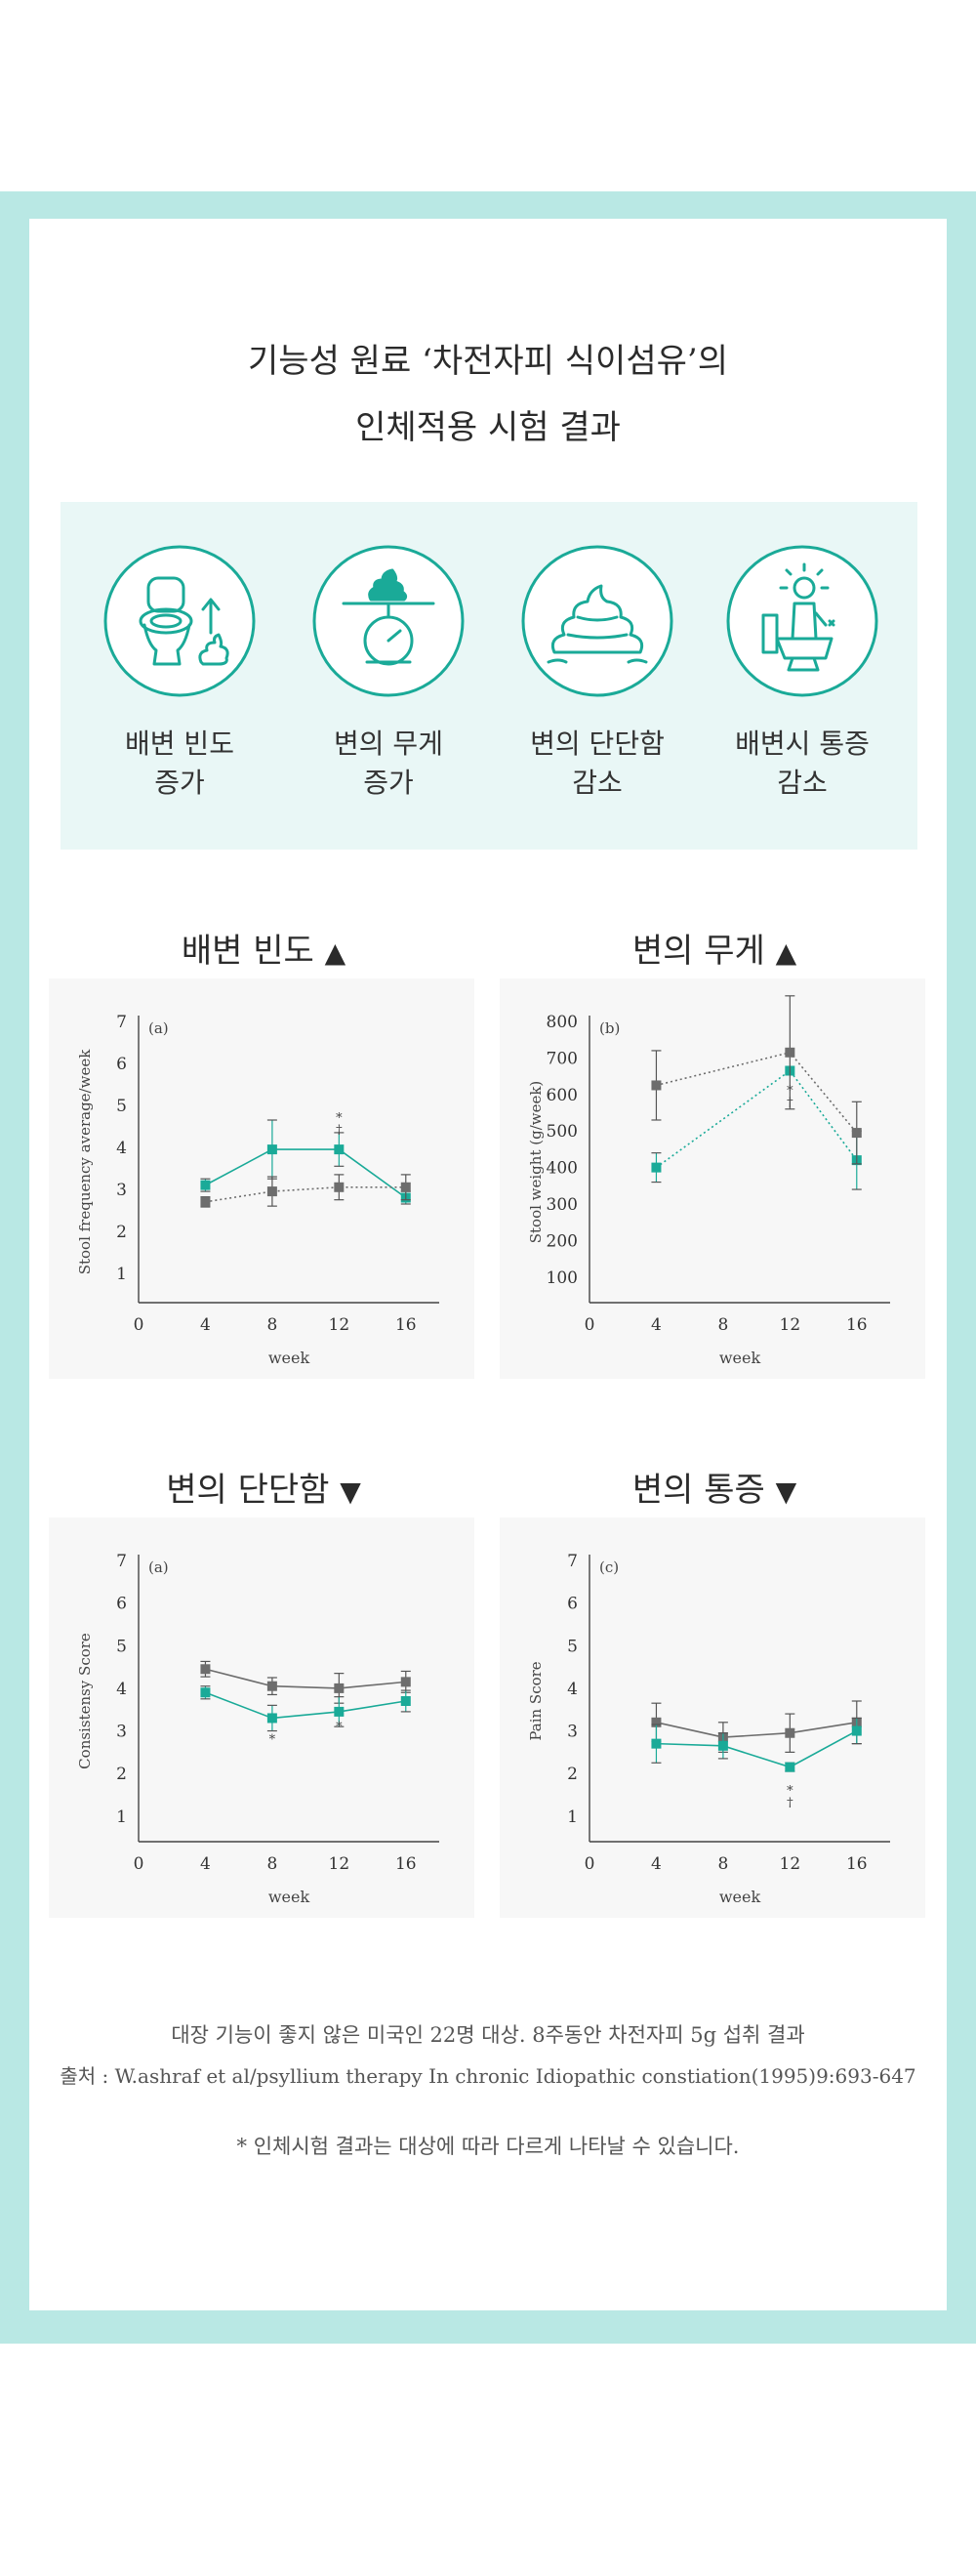 The width and height of the screenshot is (976, 2576). I want to click on panel-label: (c), so click(609, 1567).